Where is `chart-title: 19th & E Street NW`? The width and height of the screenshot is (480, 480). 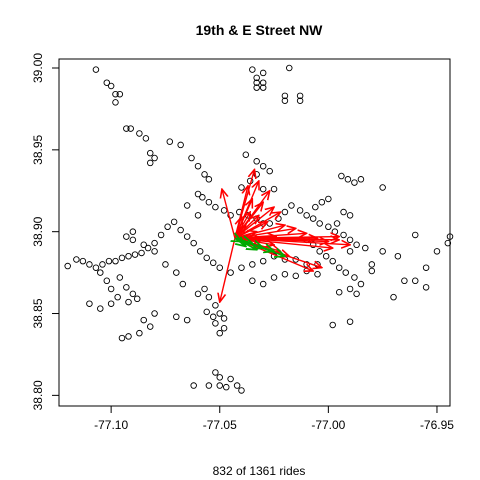 chart-title: 19th & E Street NW is located at coordinates (260, 30).